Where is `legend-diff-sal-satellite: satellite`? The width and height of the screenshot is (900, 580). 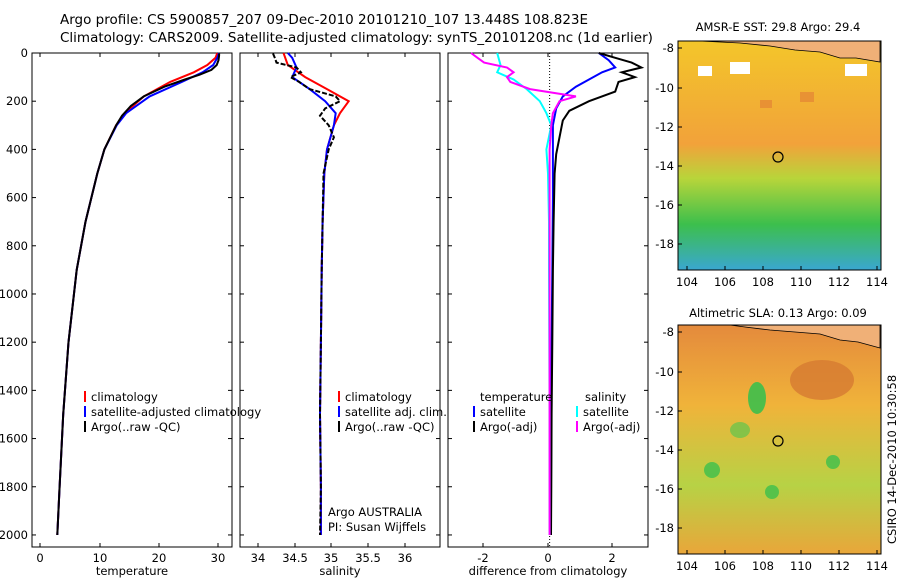 legend-diff-sal-satellite: satellite is located at coordinates (606, 412).